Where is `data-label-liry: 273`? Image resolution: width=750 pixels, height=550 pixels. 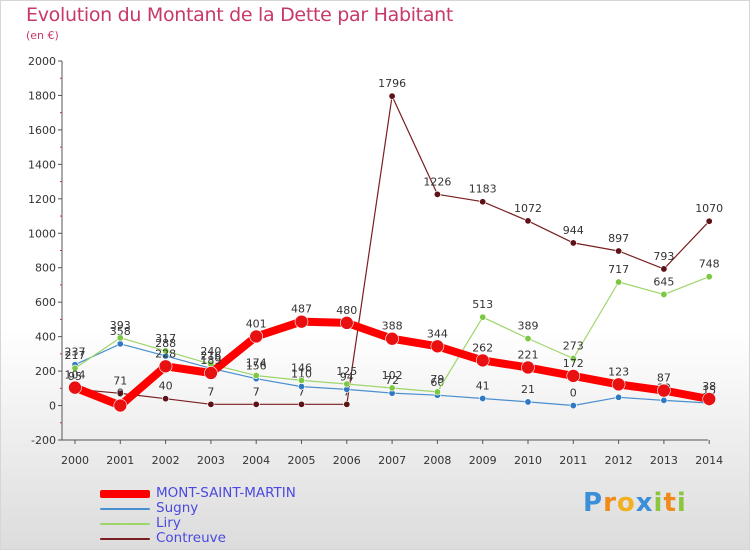
data-label-liry: 273 is located at coordinates (573, 346).